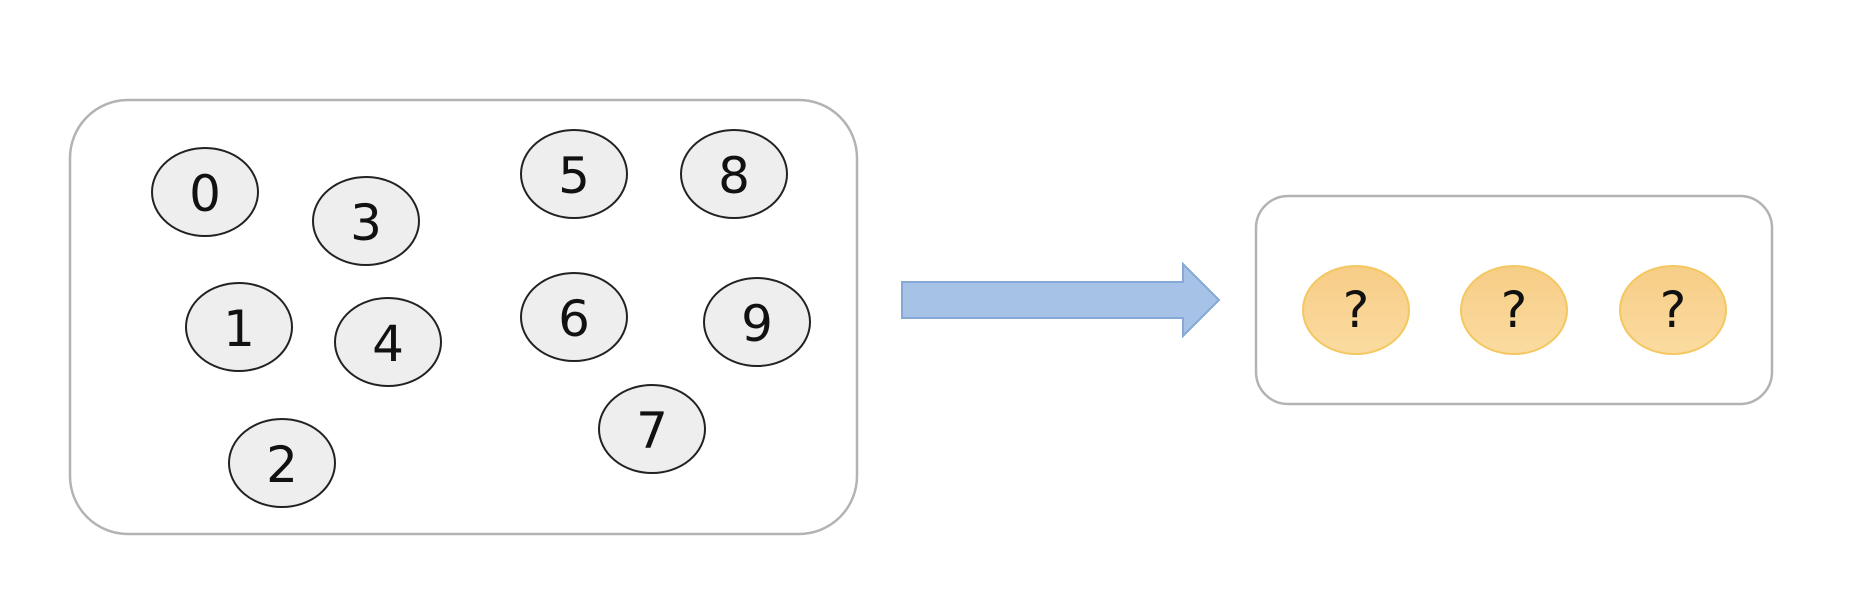 This screenshot has height=606, width=1856. I want to click on number-ball: 8, so click(734, 174).